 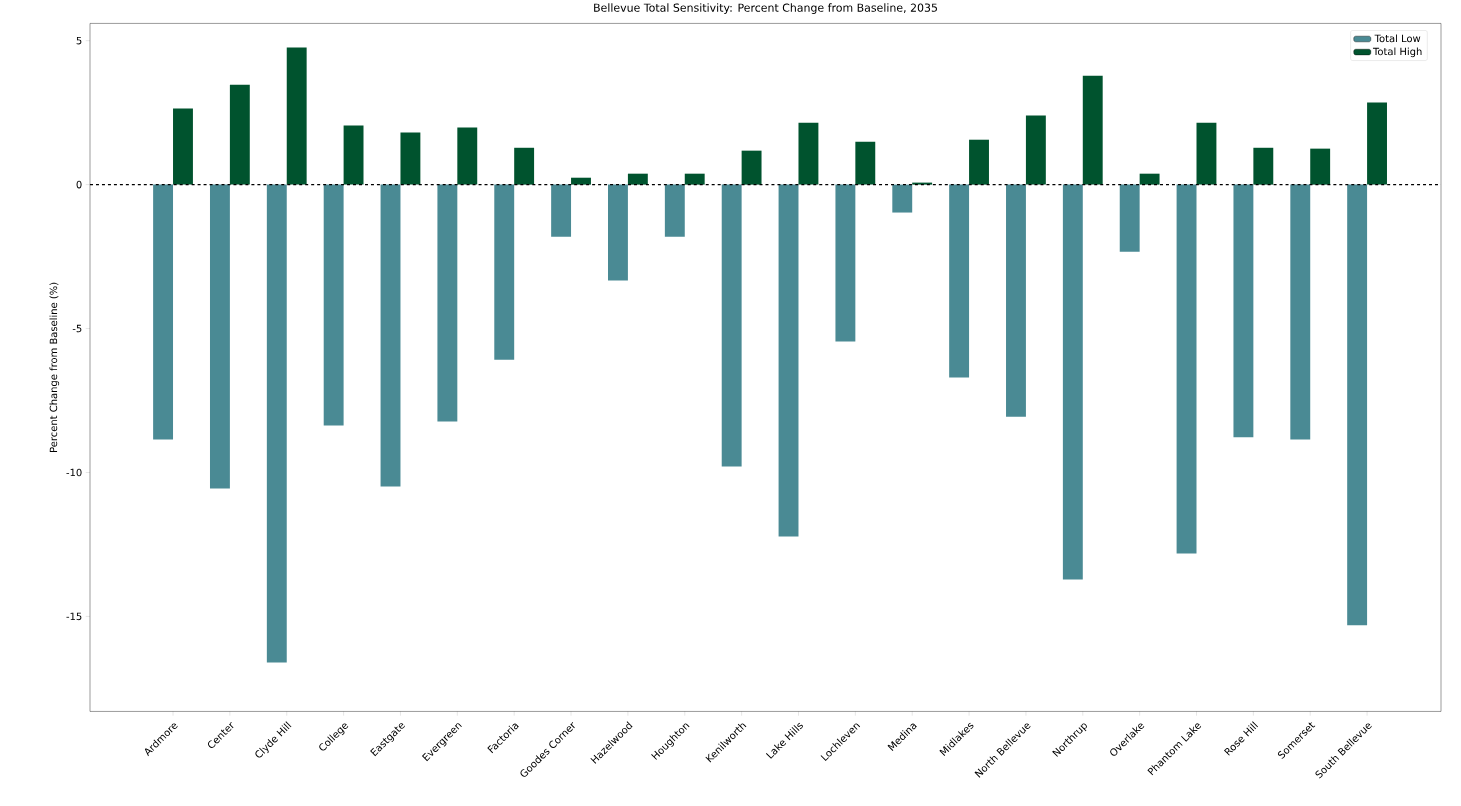 What do you see at coordinates (74, 472) in the screenshot?
I see `y-tick-label: -10` at bounding box center [74, 472].